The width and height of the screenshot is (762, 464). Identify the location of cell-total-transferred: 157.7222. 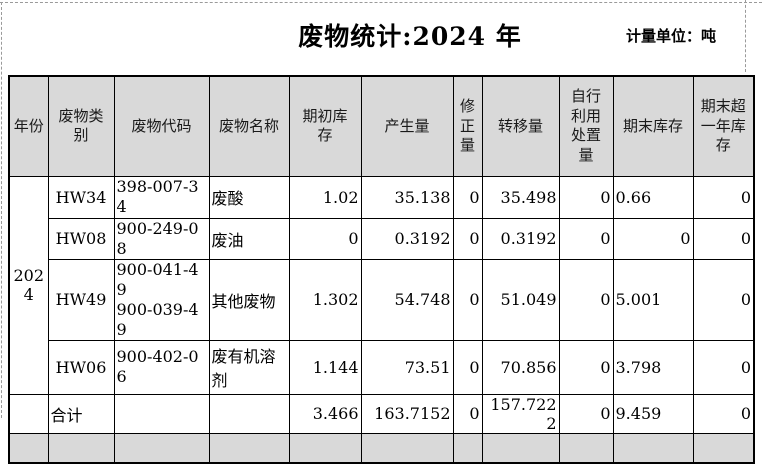
(520, 413).